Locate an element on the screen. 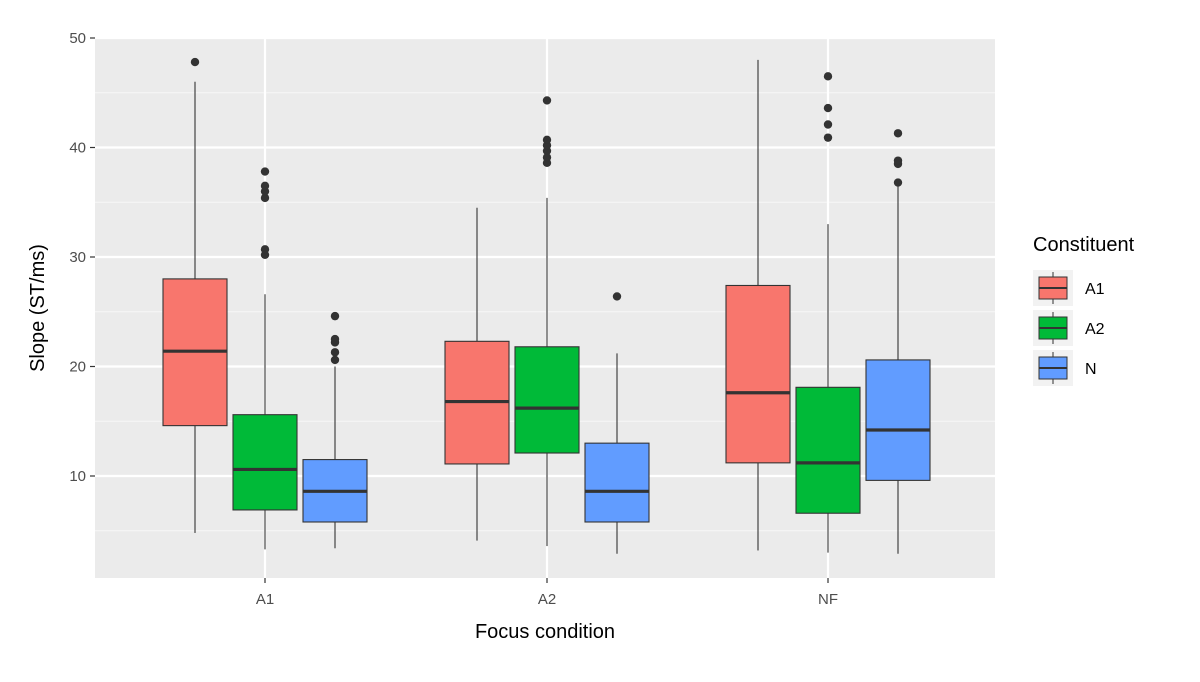 Image resolution: width=1200 pixels, height=682 pixels. legend-entry-A1: A1 is located at coordinates (1069, 288).